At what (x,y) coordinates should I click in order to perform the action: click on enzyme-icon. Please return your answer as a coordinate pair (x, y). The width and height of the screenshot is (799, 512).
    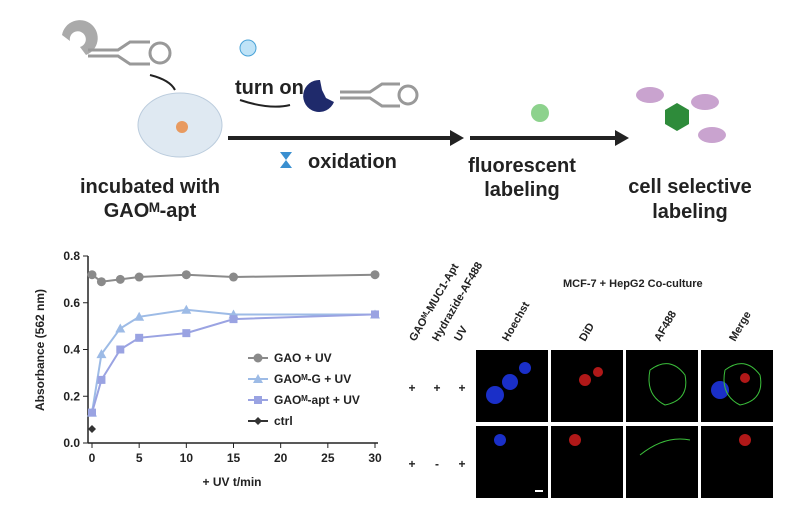
    Looking at the image, I should click on (80, 37).